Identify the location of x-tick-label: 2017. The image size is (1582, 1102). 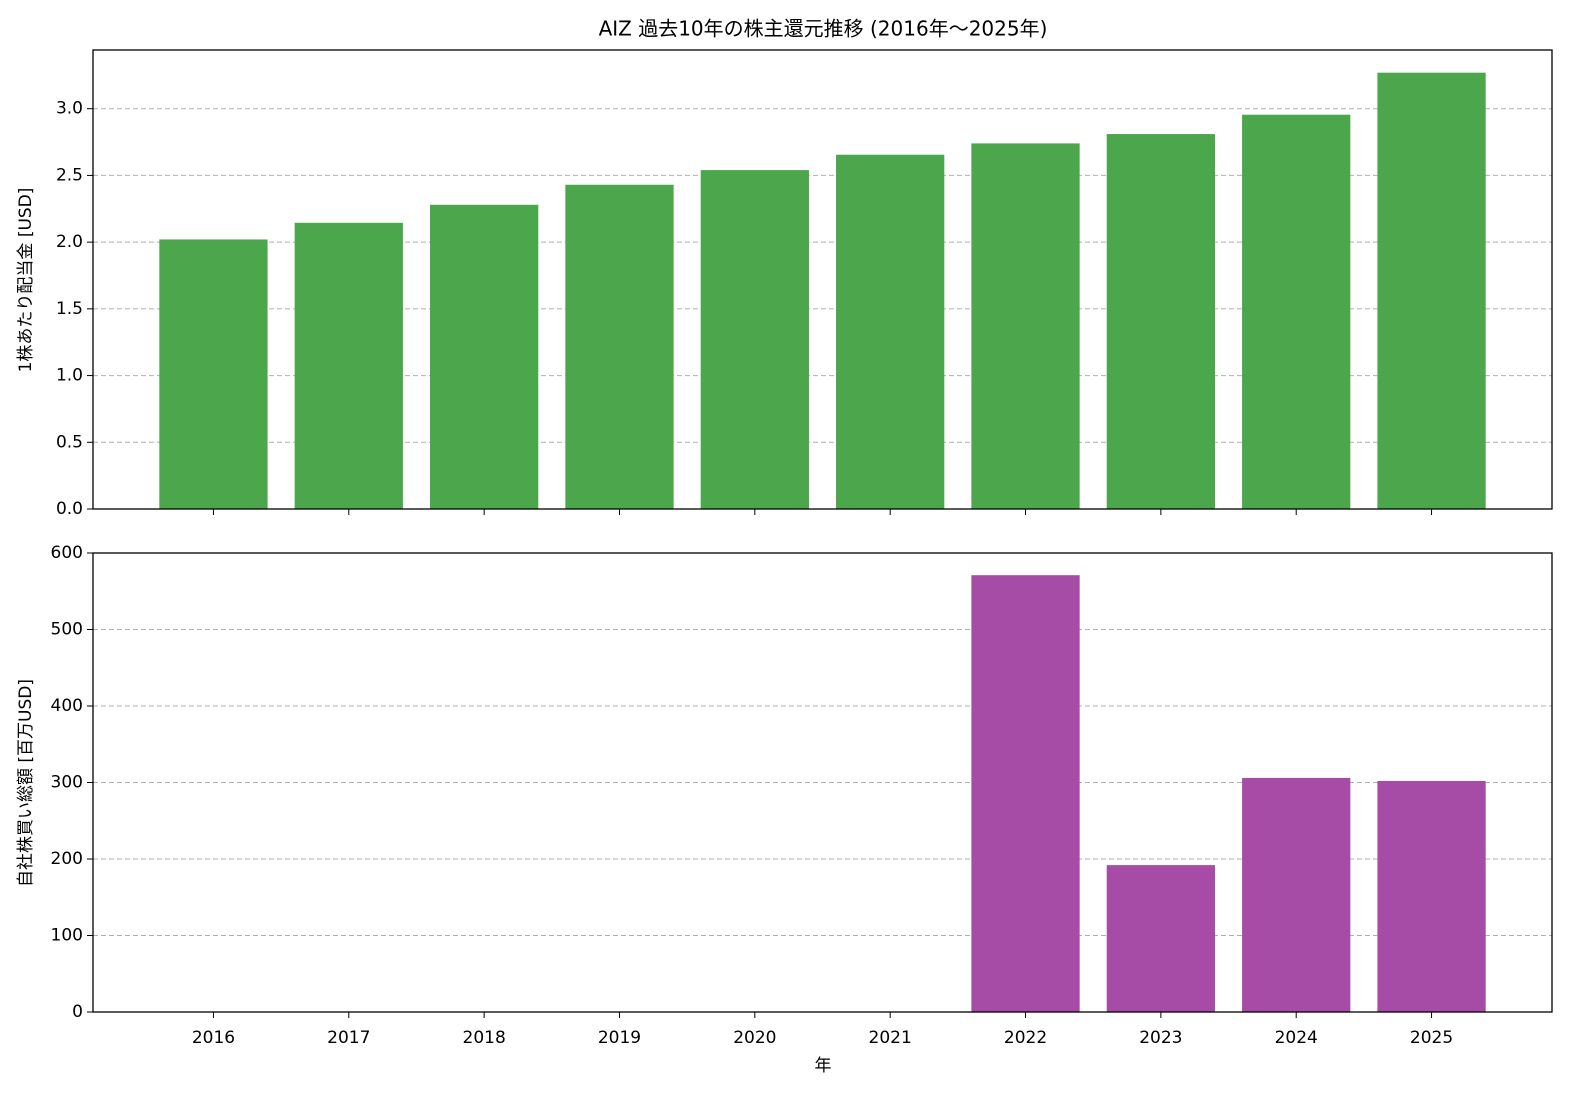
(348, 1038).